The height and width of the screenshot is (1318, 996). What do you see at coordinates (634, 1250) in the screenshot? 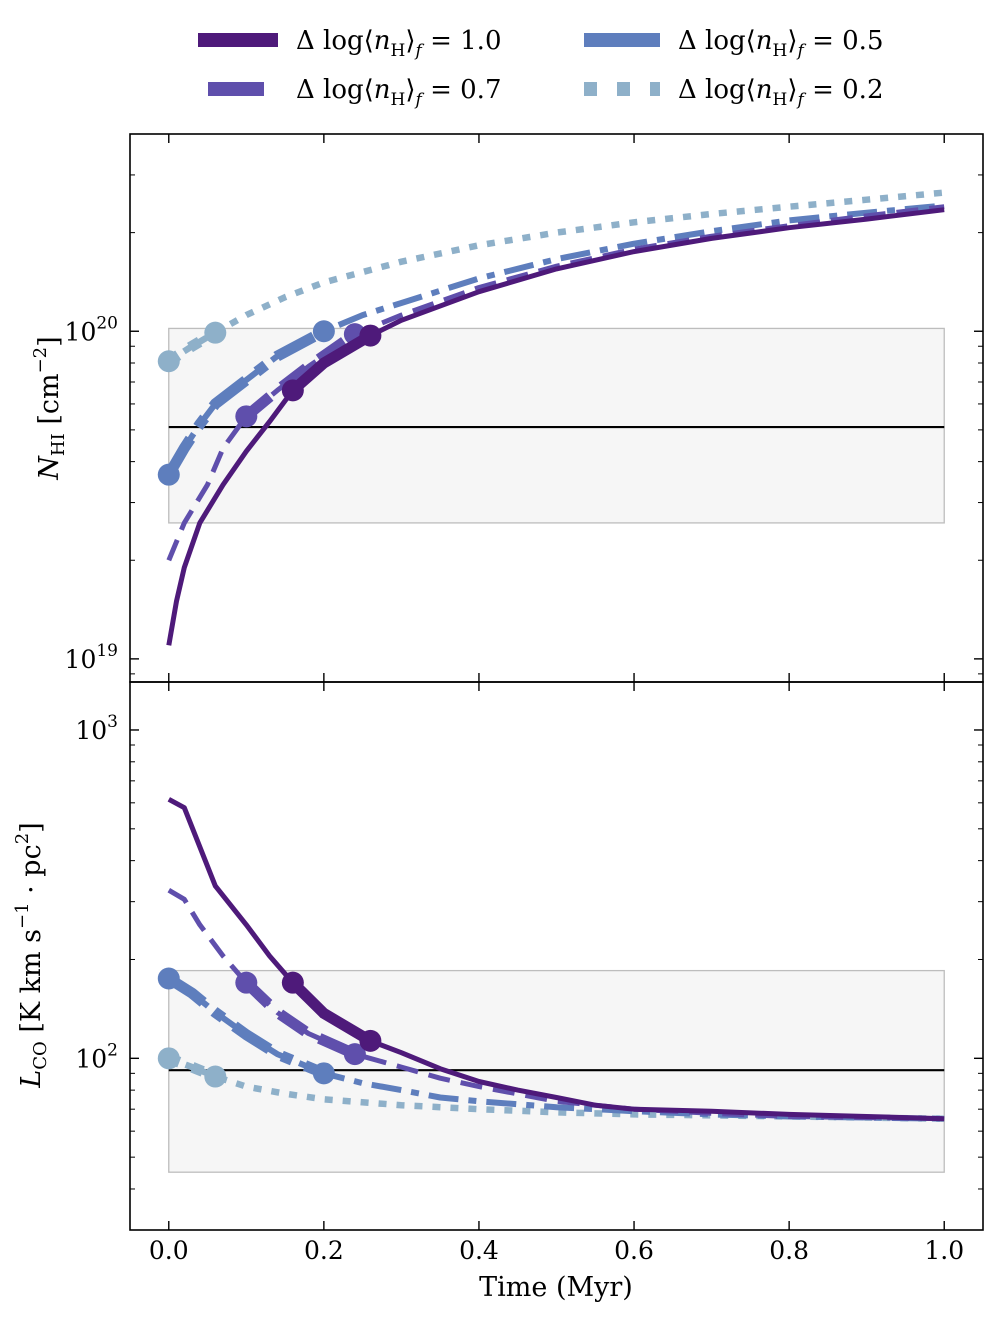
I see `xtick-label-3: 0.6` at bounding box center [634, 1250].